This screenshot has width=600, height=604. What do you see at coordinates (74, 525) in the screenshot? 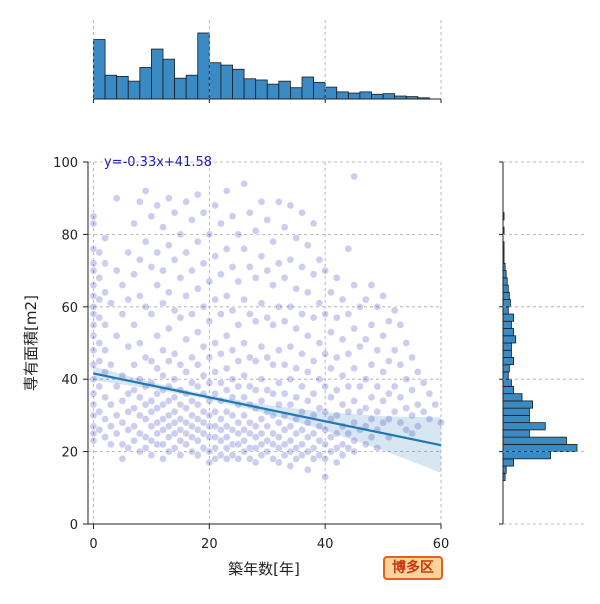
I see `y-tick-label: 0` at bounding box center [74, 525].